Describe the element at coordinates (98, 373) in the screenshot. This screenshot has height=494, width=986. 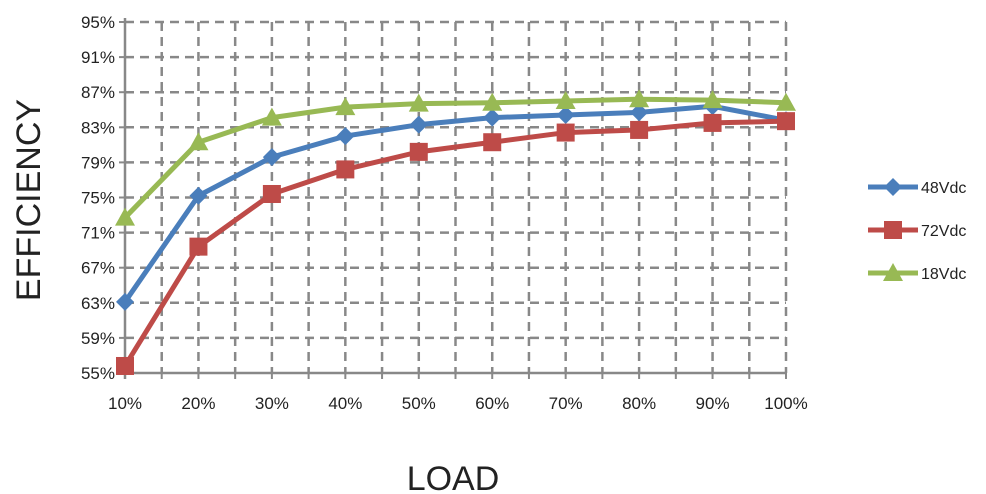
I see `y-tick-label: 55%` at that location.